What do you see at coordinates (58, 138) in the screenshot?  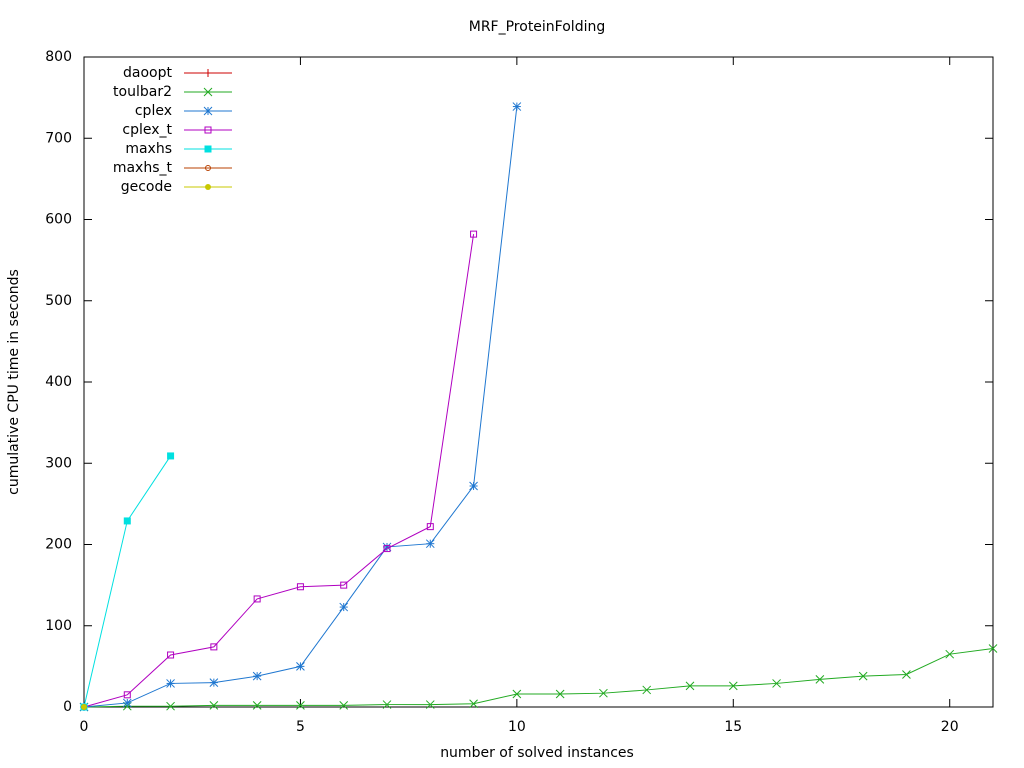 I see `y-tick-label: 700` at bounding box center [58, 138].